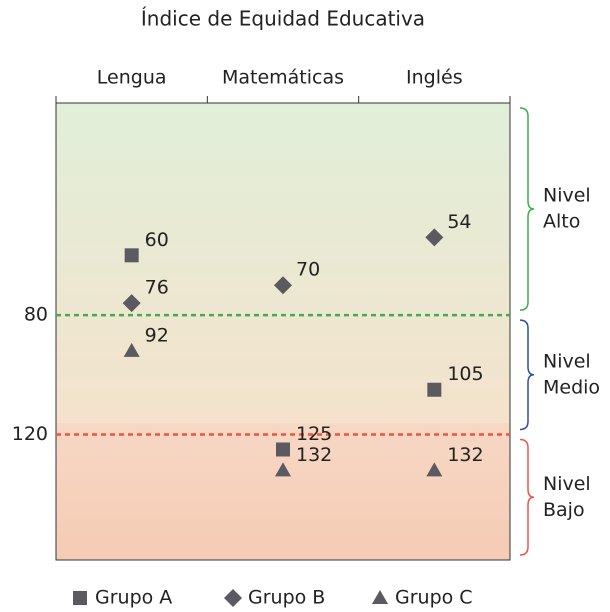 The image size is (610, 612). I want to click on data-label: 125, so click(314, 434).